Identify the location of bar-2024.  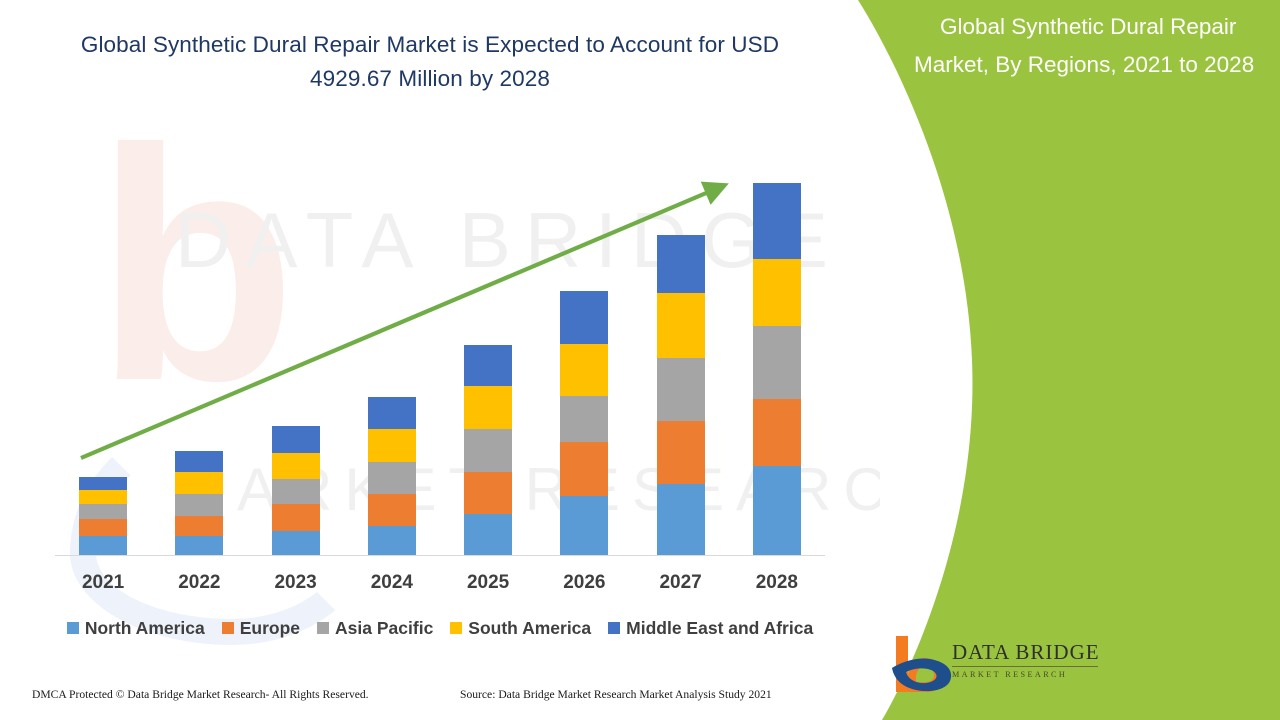
(391, 476).